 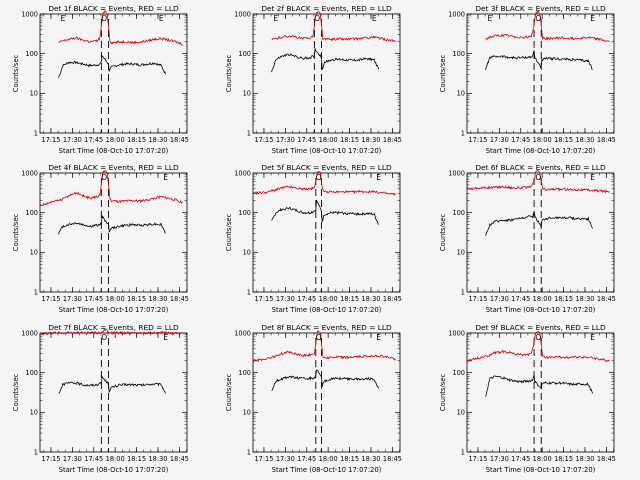 I want to click on panel-title: Det 1f BLACK = Events, RED = LLD, so click(x=113, y=8).